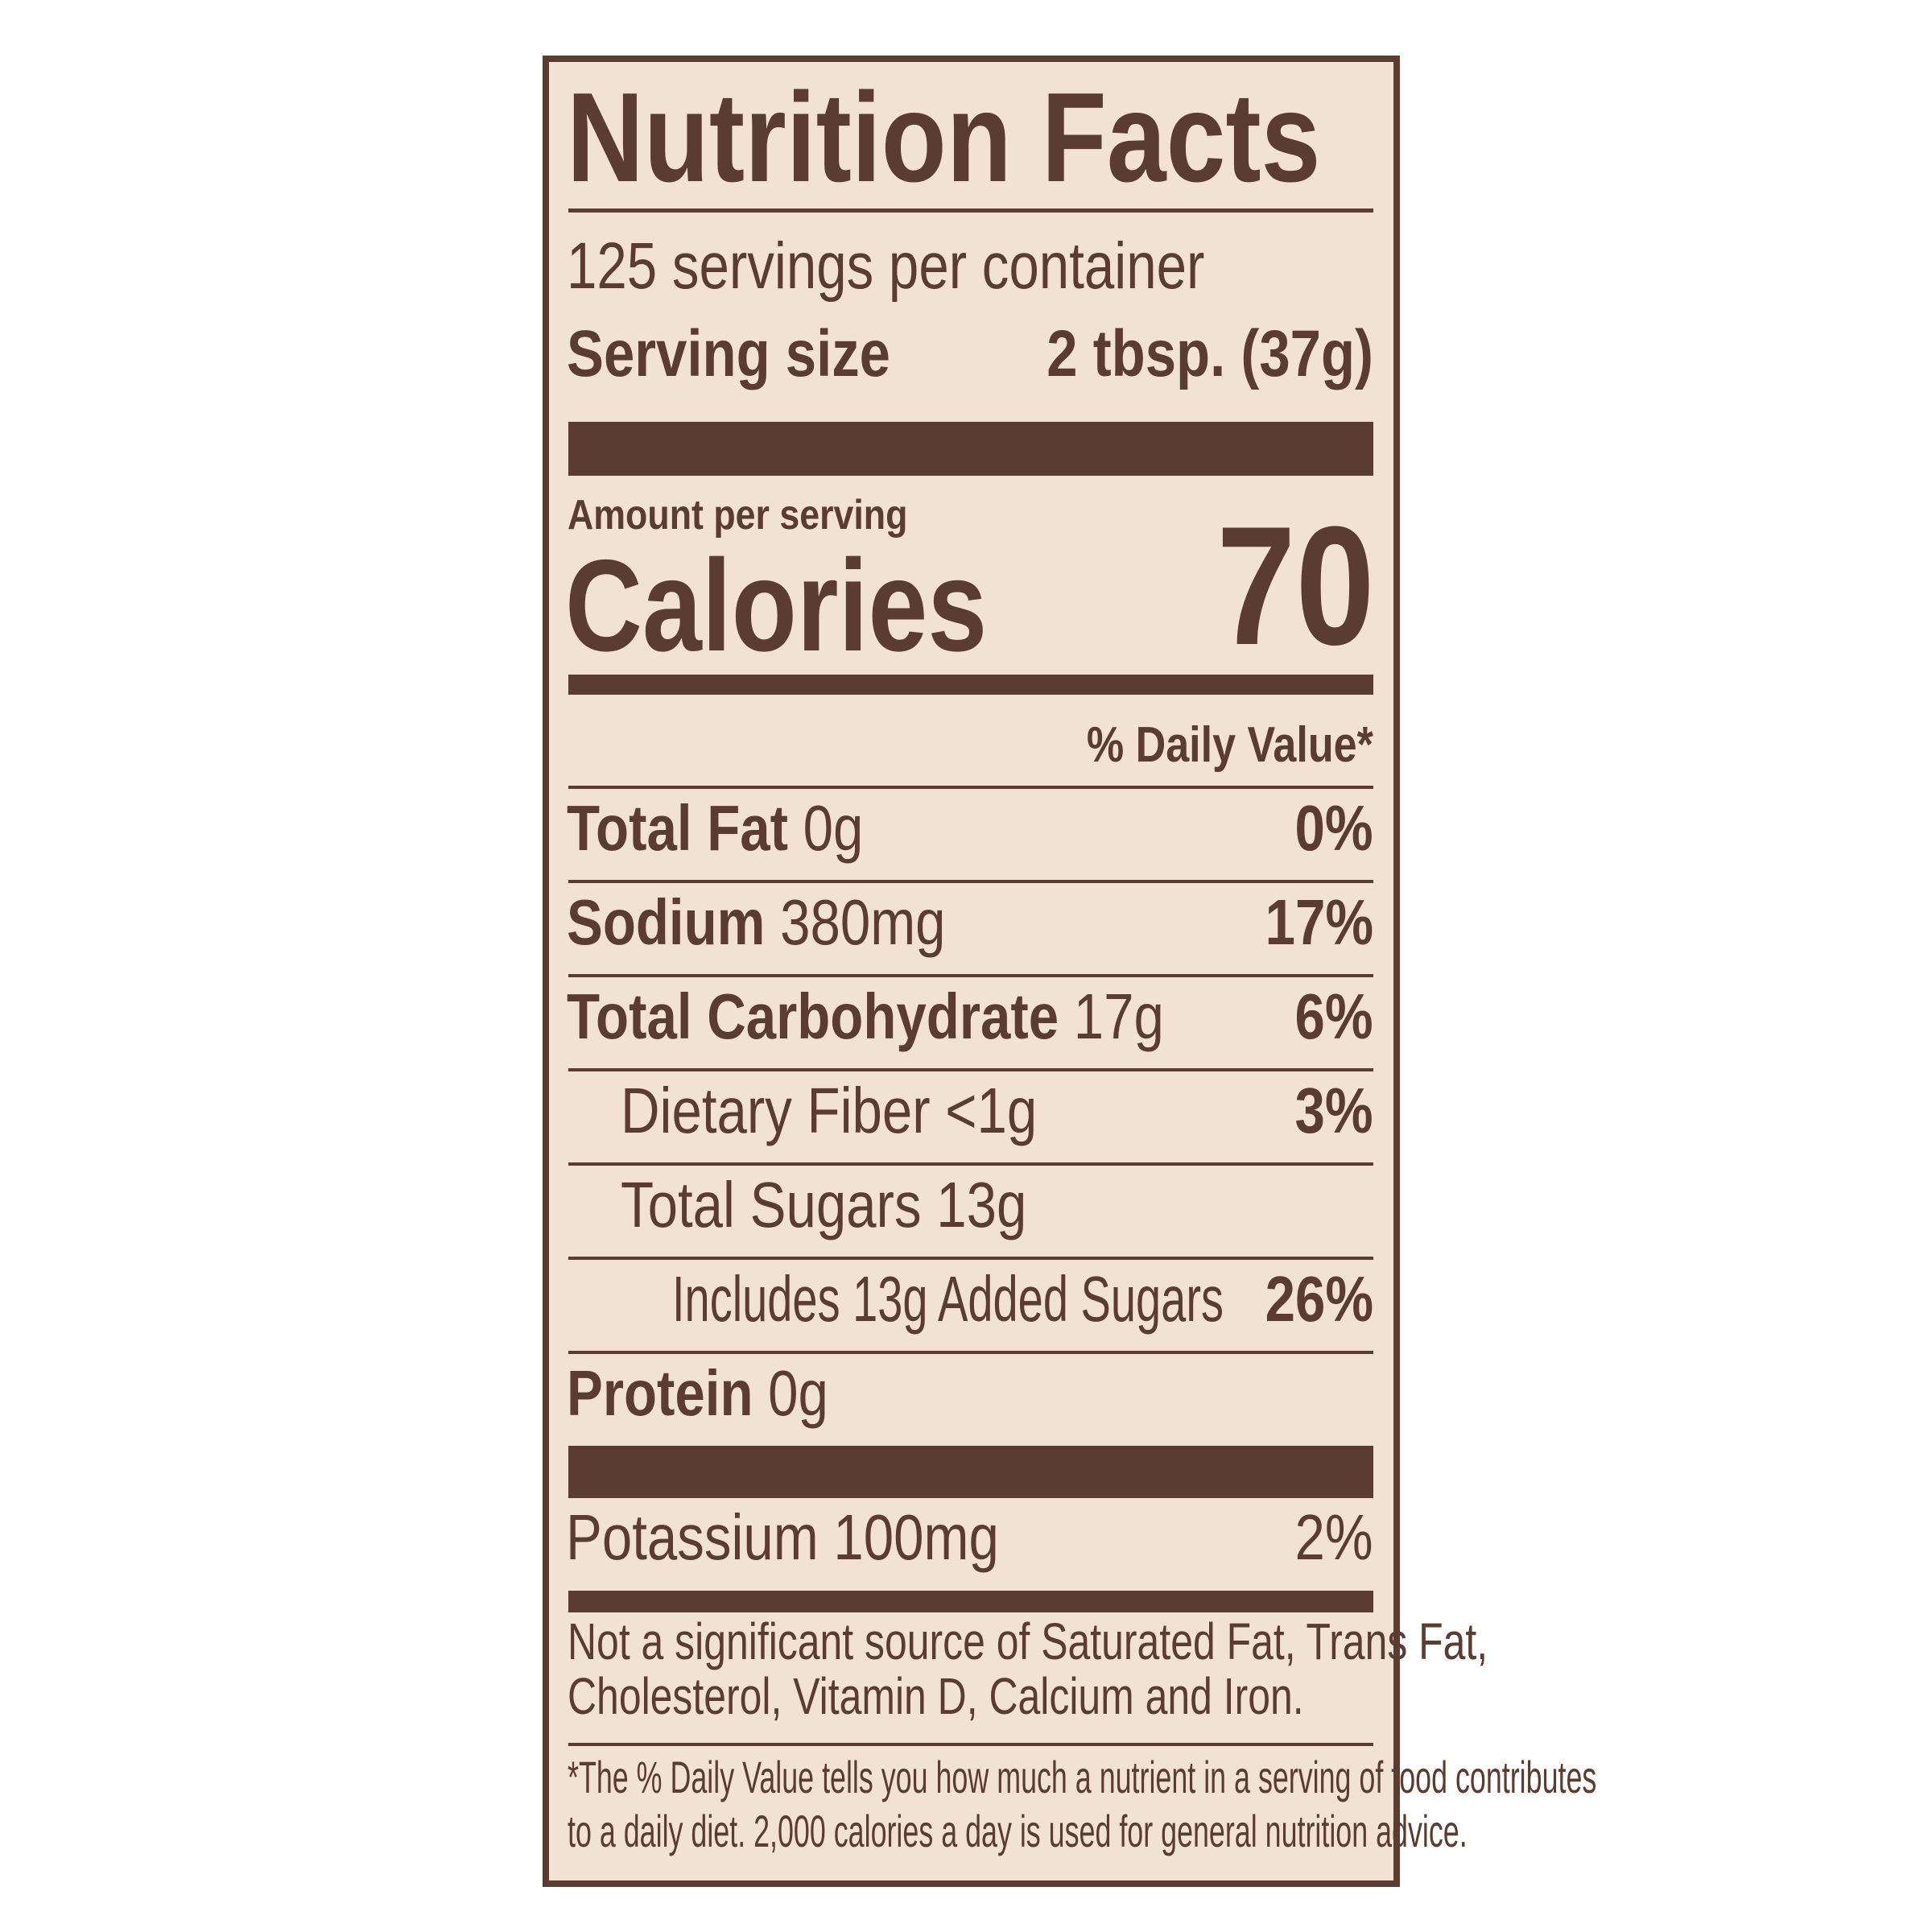 This screenshot has width=1932, height=1932. I want to click on nutrient-amount: 17g, so click(1118, 1016).